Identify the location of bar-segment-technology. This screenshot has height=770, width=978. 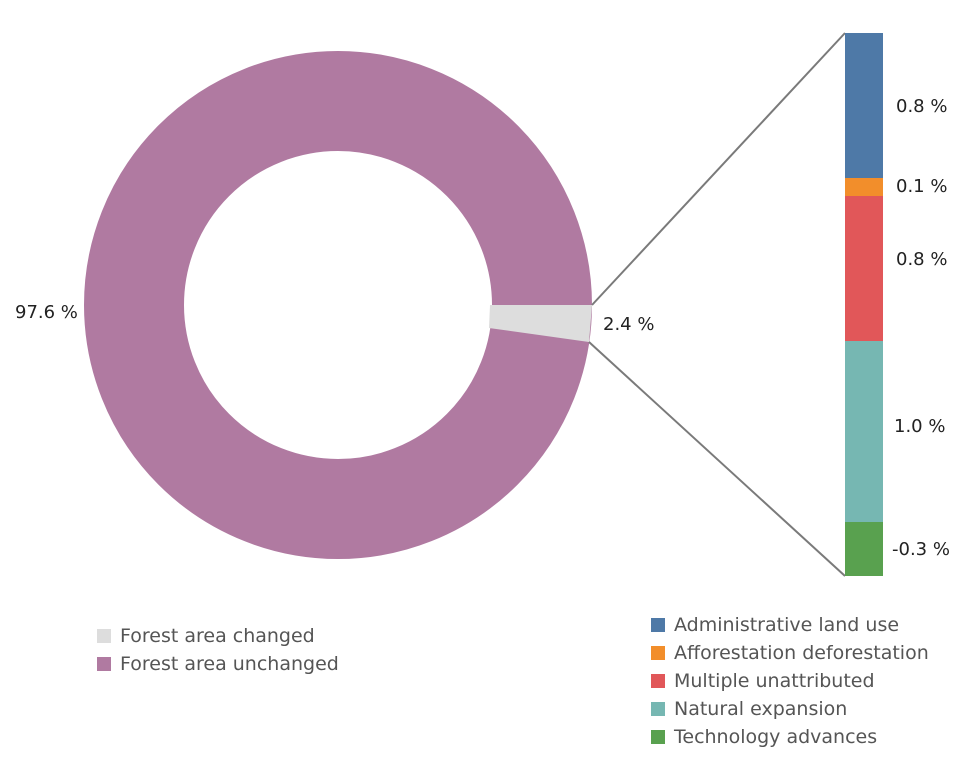
(864, 549).